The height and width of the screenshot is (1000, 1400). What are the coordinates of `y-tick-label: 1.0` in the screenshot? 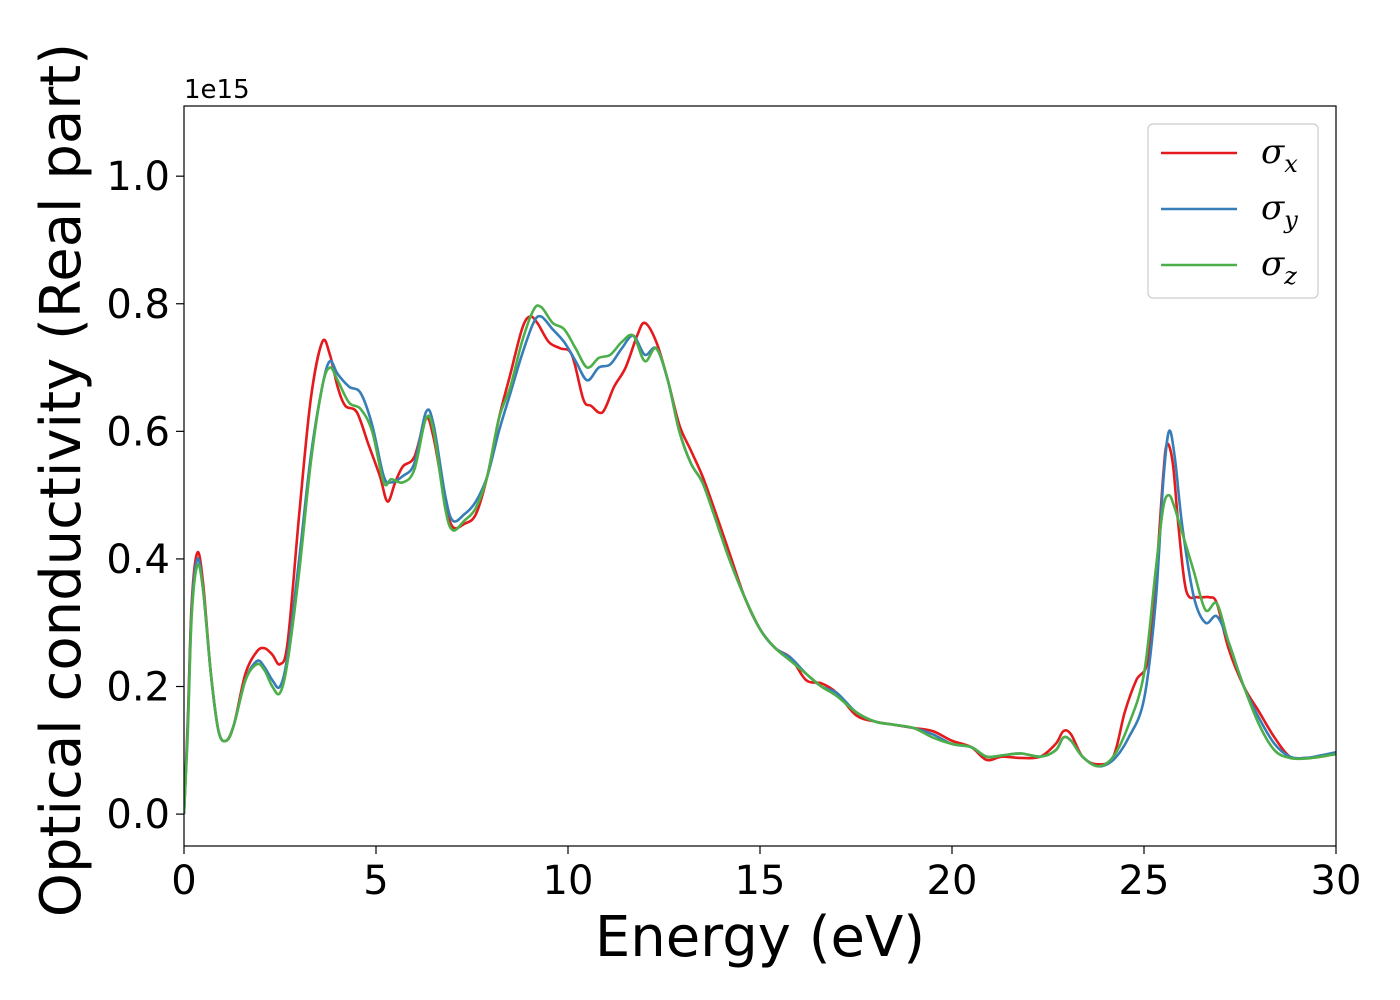 It's located at (138, 177).